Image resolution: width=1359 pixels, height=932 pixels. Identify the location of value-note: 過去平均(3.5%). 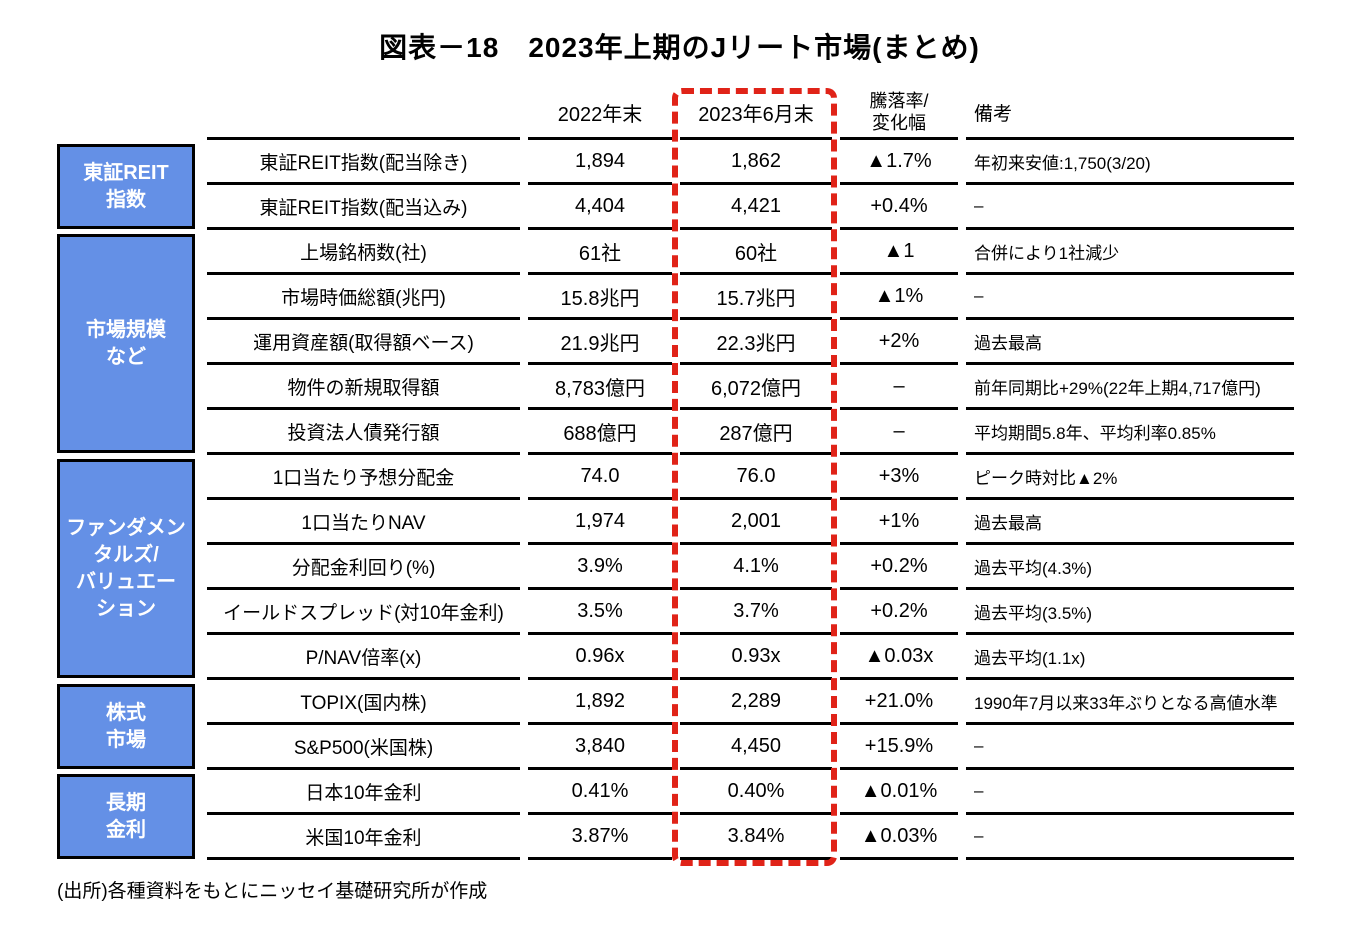
(1130, 612).